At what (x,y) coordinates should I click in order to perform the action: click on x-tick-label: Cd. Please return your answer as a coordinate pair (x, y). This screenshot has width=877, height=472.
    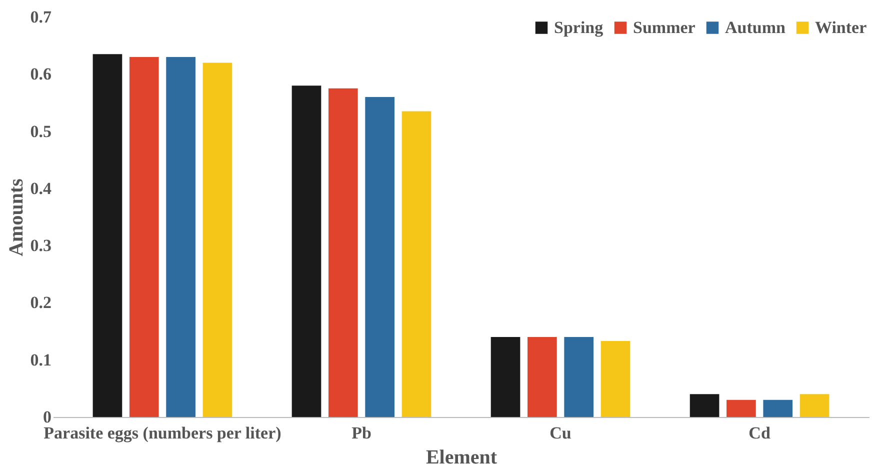
    Looking at the image, I should click on (759, 433).